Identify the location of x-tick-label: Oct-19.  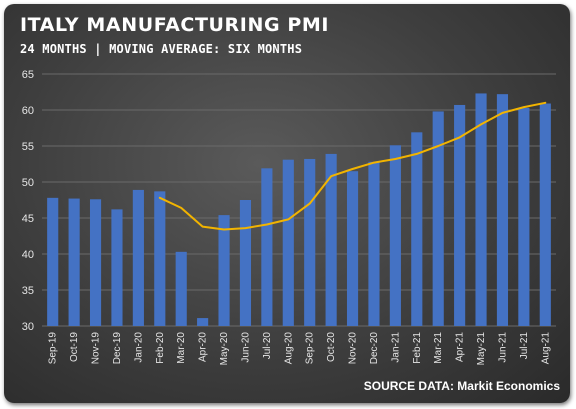
(74, 347).